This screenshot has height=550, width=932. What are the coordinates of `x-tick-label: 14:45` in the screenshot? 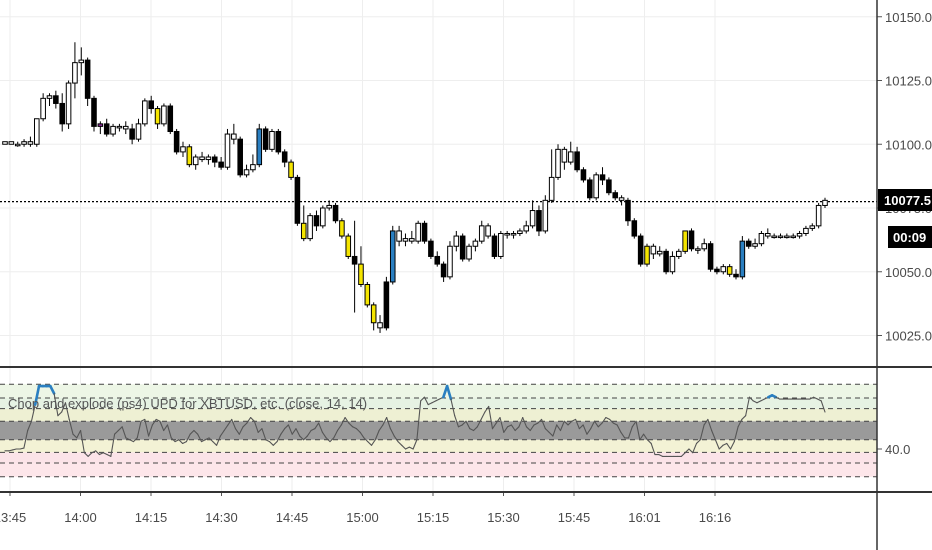 It's located at (292, 517).